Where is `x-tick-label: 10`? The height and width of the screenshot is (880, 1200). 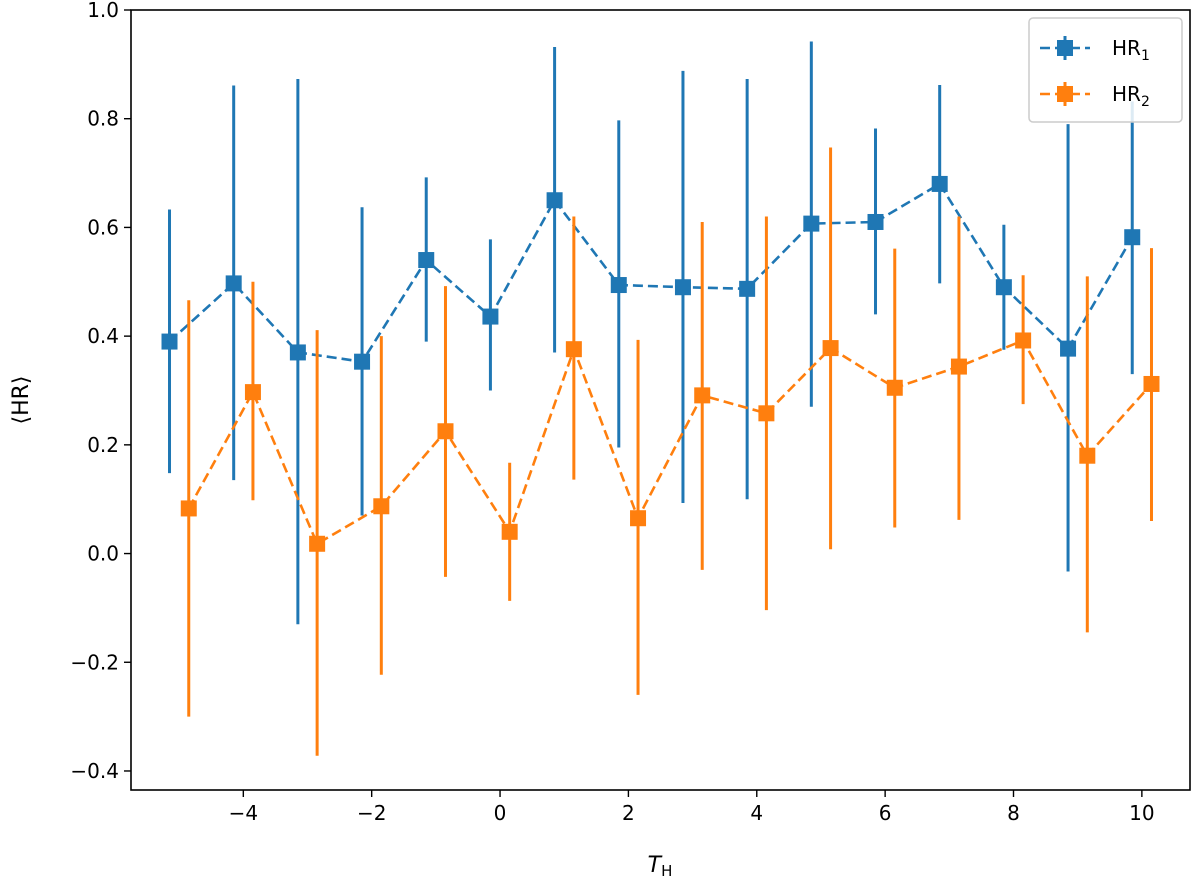 x-tick-label: 10 is located at coordinates (1141, 813).